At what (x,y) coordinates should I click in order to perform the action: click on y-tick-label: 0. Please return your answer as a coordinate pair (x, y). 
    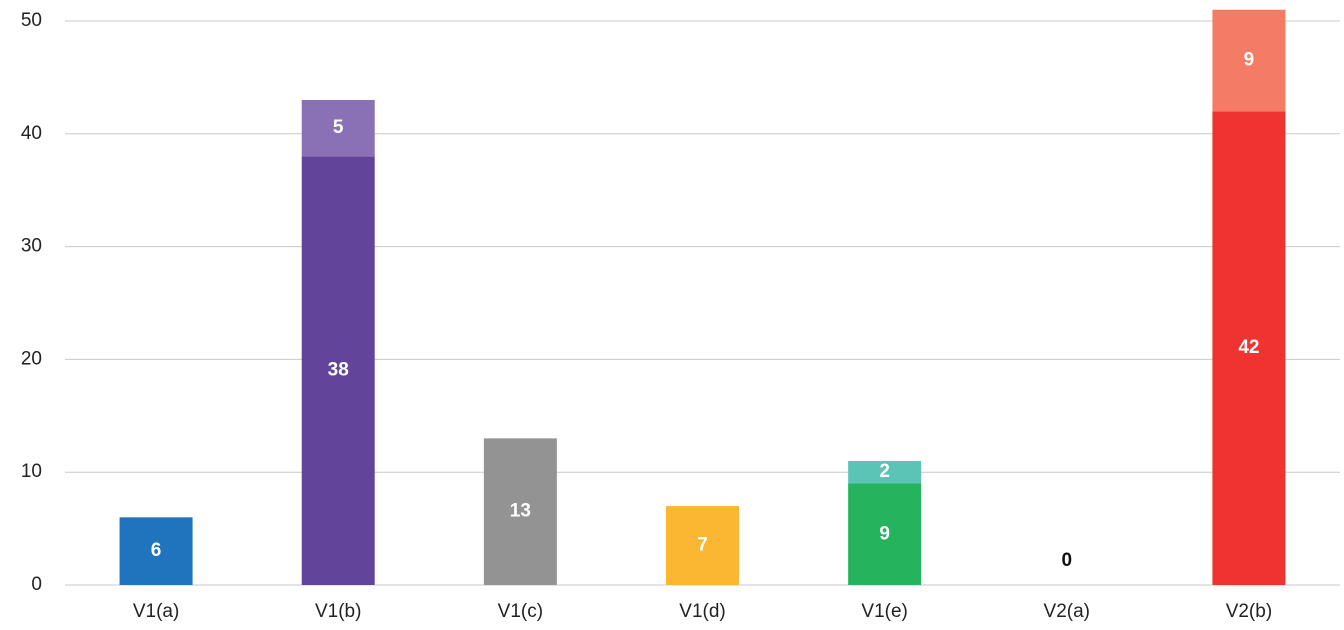
    Looking at the image, I should click on (36, 584).